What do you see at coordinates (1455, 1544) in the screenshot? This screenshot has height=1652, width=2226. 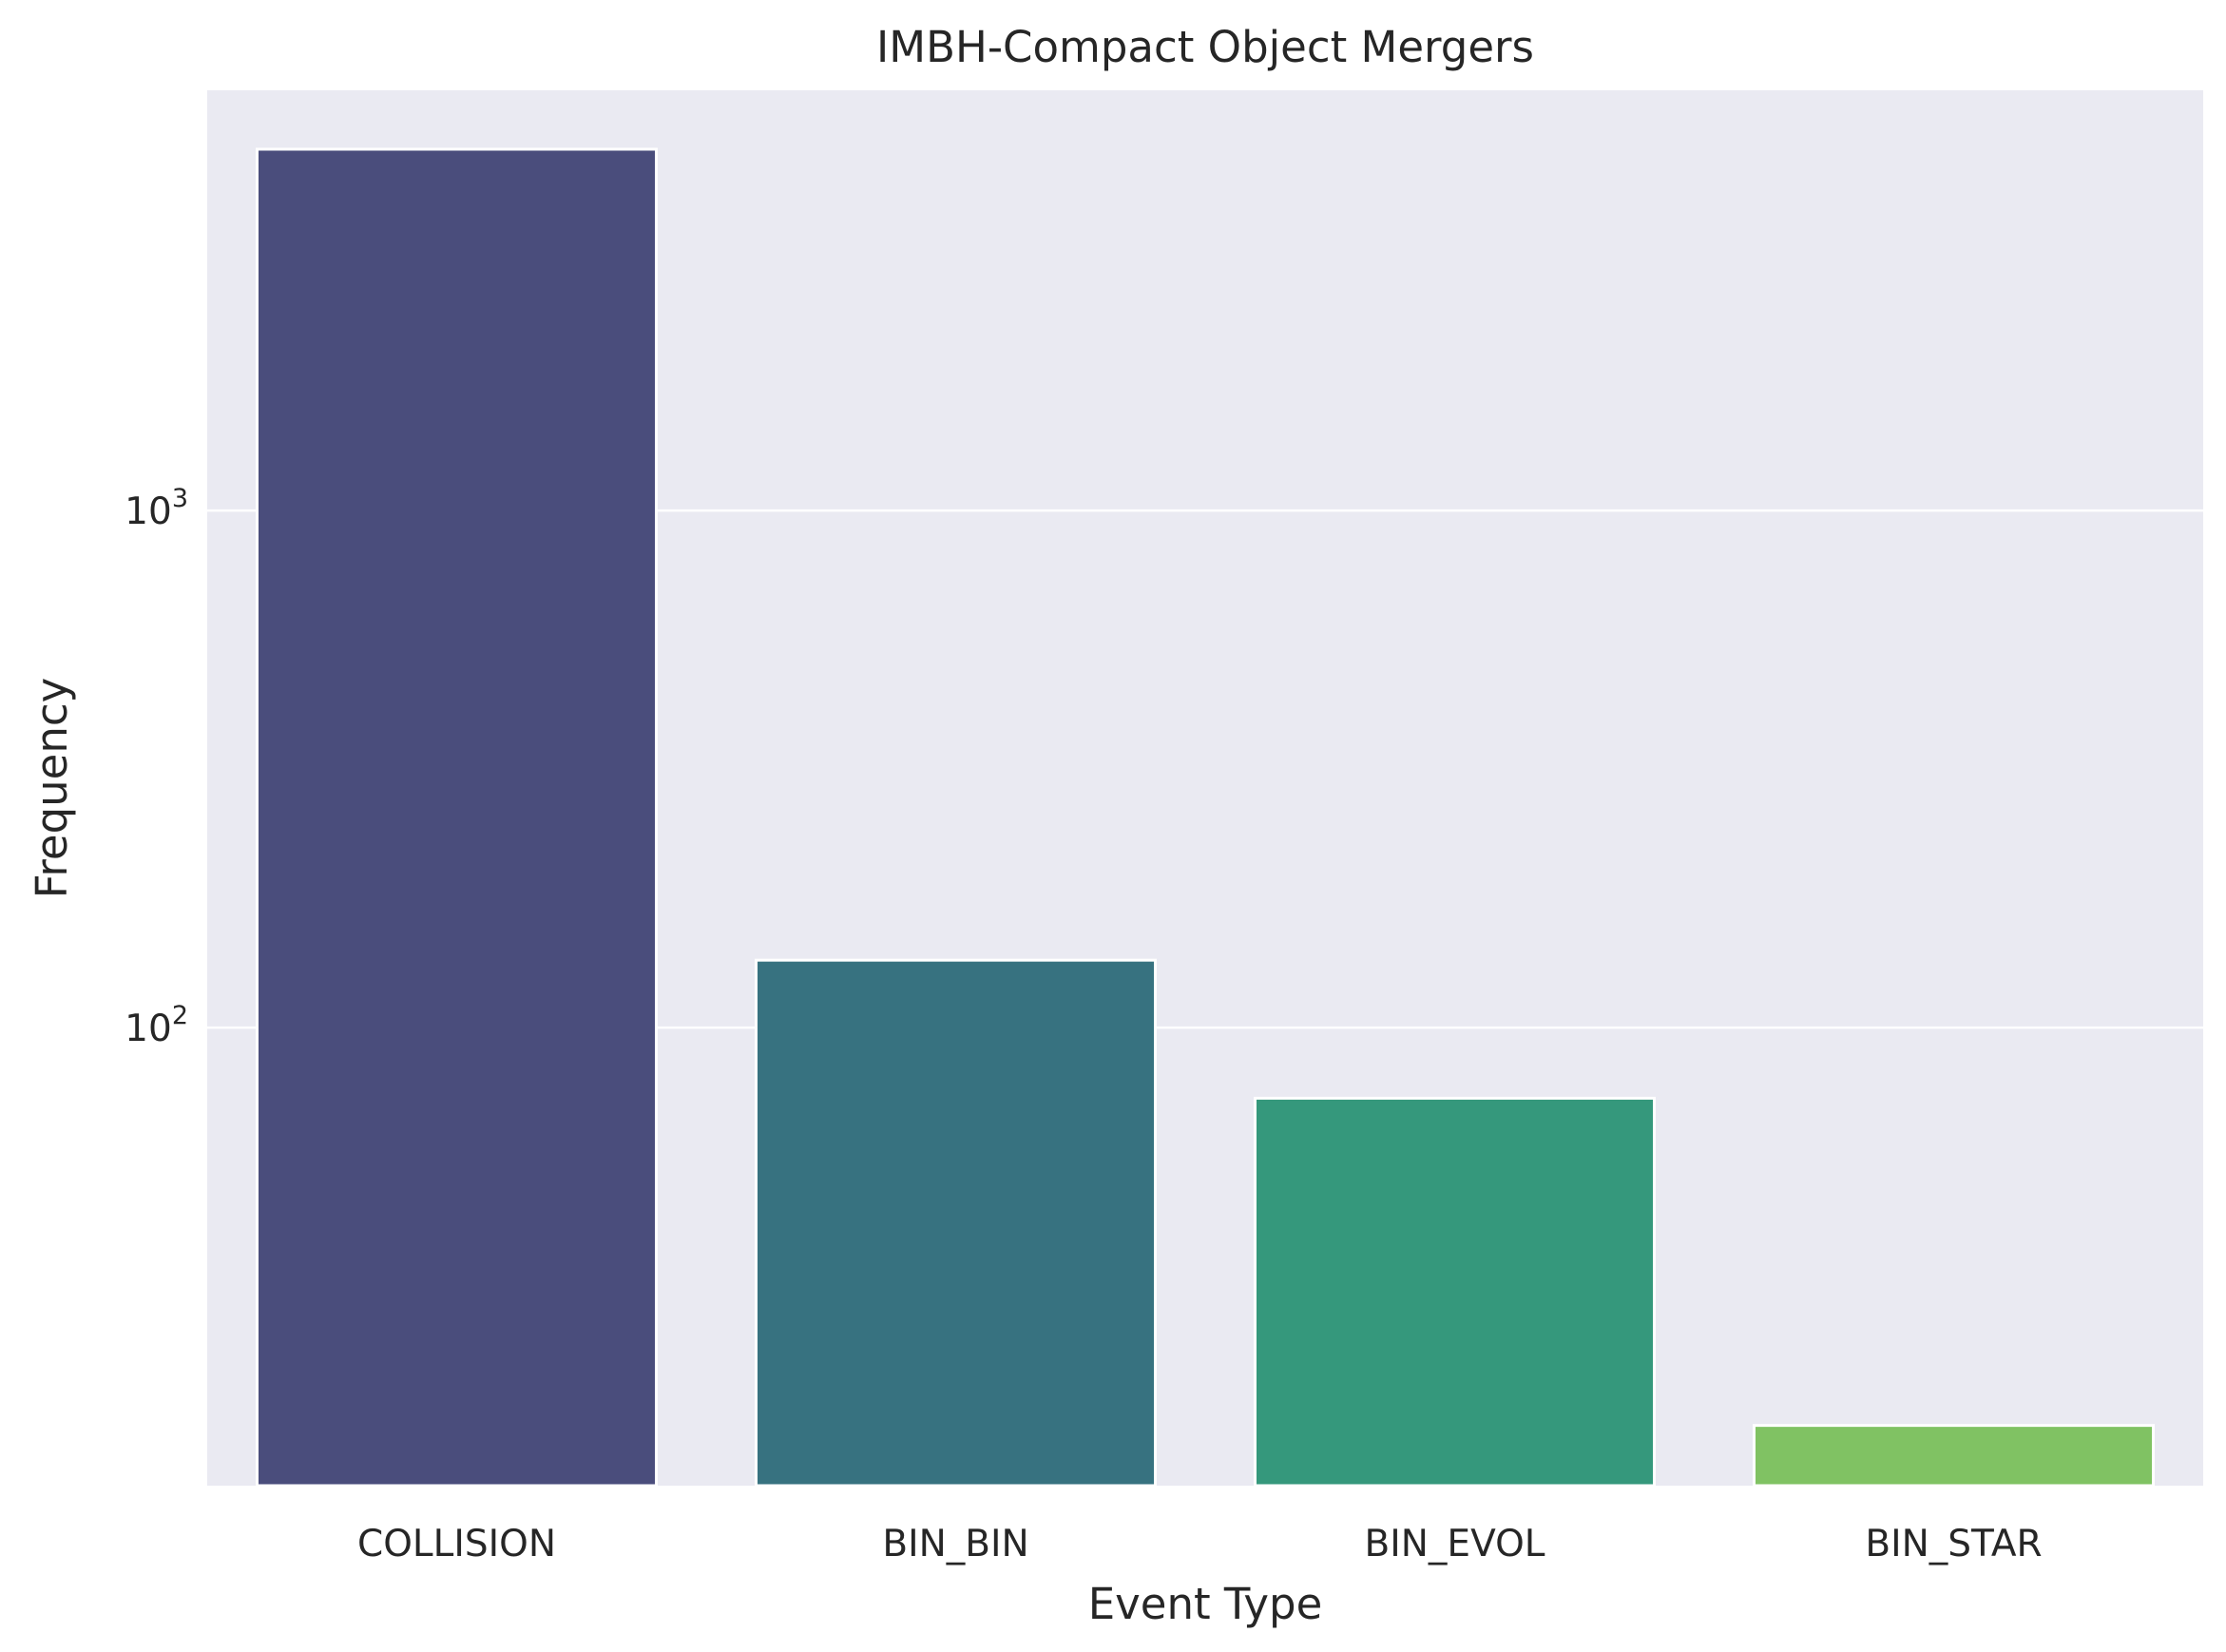 I see `x-tick-label: BIN_EVOL` at bounding box center [1455, 1544].